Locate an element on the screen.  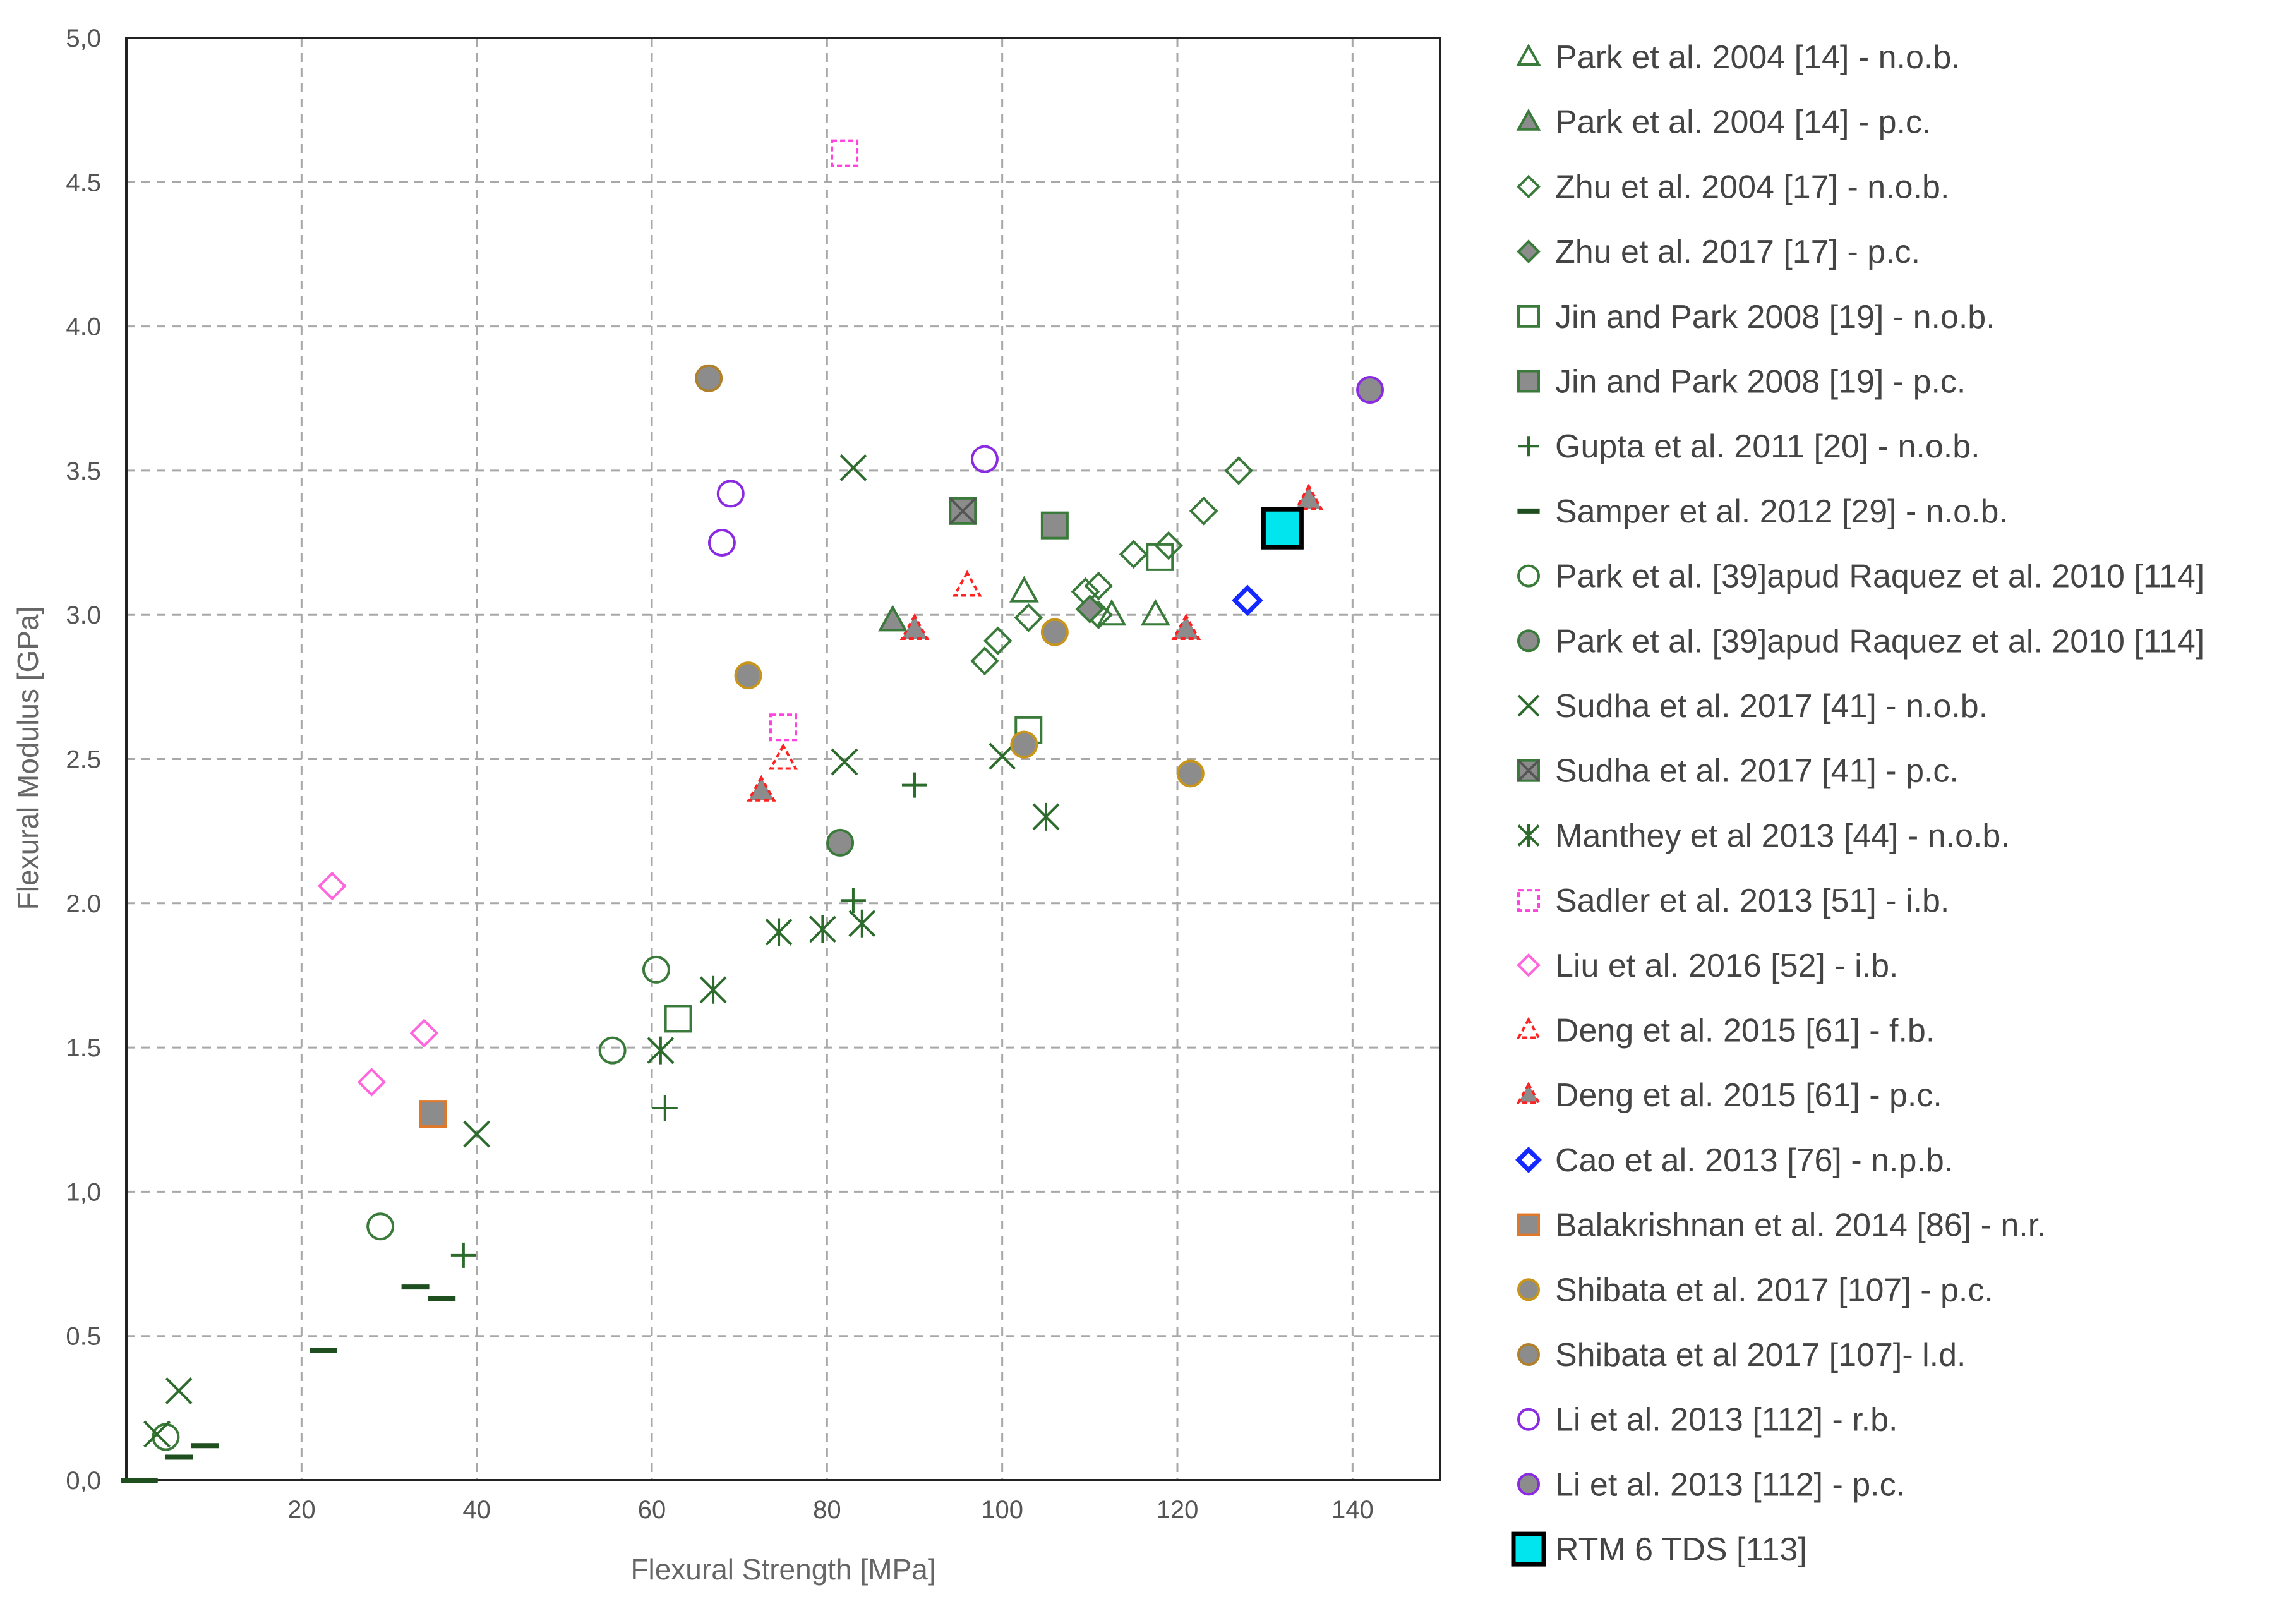
legend-label: Li et al. 2013 [112] - r.b. is located at coordinates (1727, 1420).